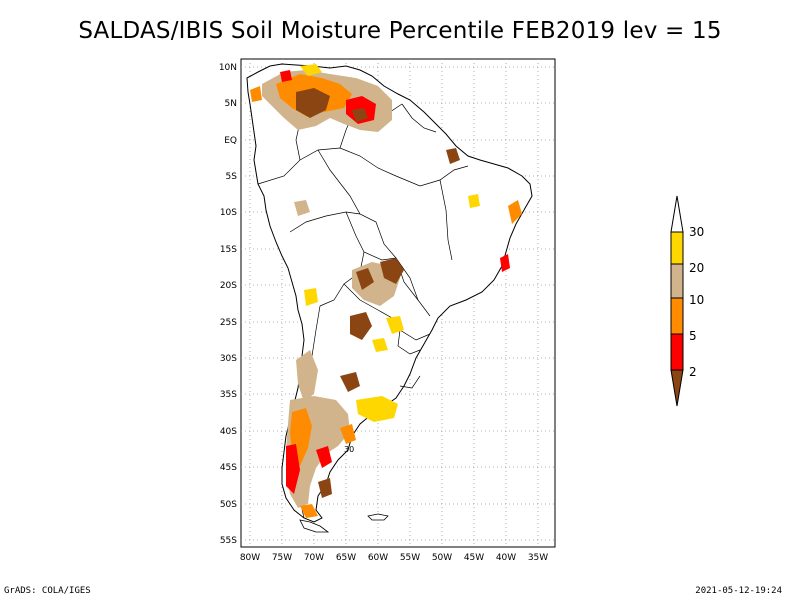 Image resolution: width=800 pixels, height=600 pixels. What do you see at coordinates (693, 336) in the screenshot?
I see `colorbar-label: 5` at bounding box center [693, 336].